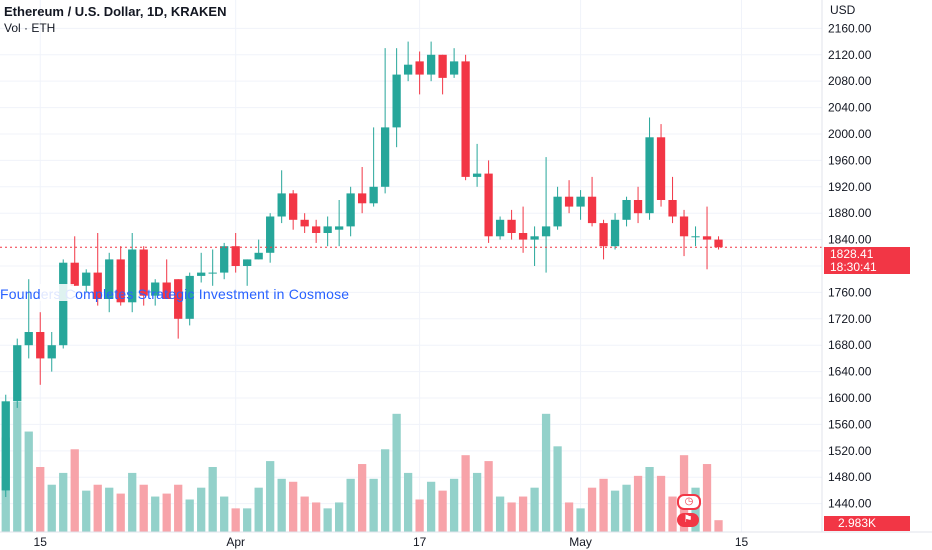  Describe the element at coordinates (850, 81) in the screenshot. I see `price-tick-label: 2080.00` at that location.